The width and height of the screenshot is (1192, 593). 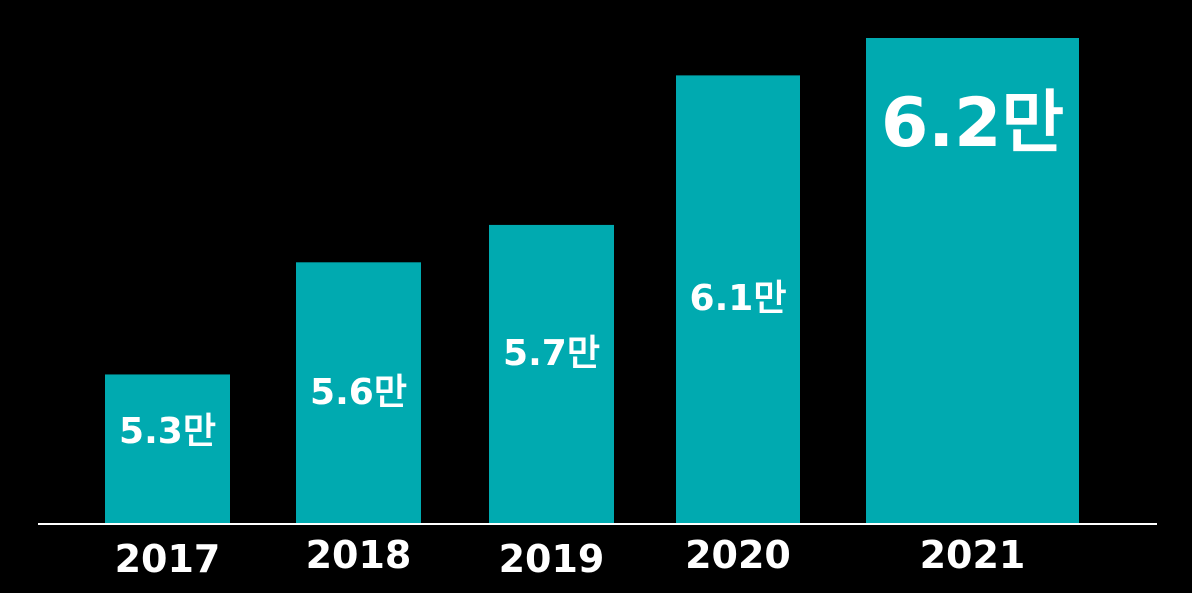 I want to click on bar-2018, so click(x=358, y=393).